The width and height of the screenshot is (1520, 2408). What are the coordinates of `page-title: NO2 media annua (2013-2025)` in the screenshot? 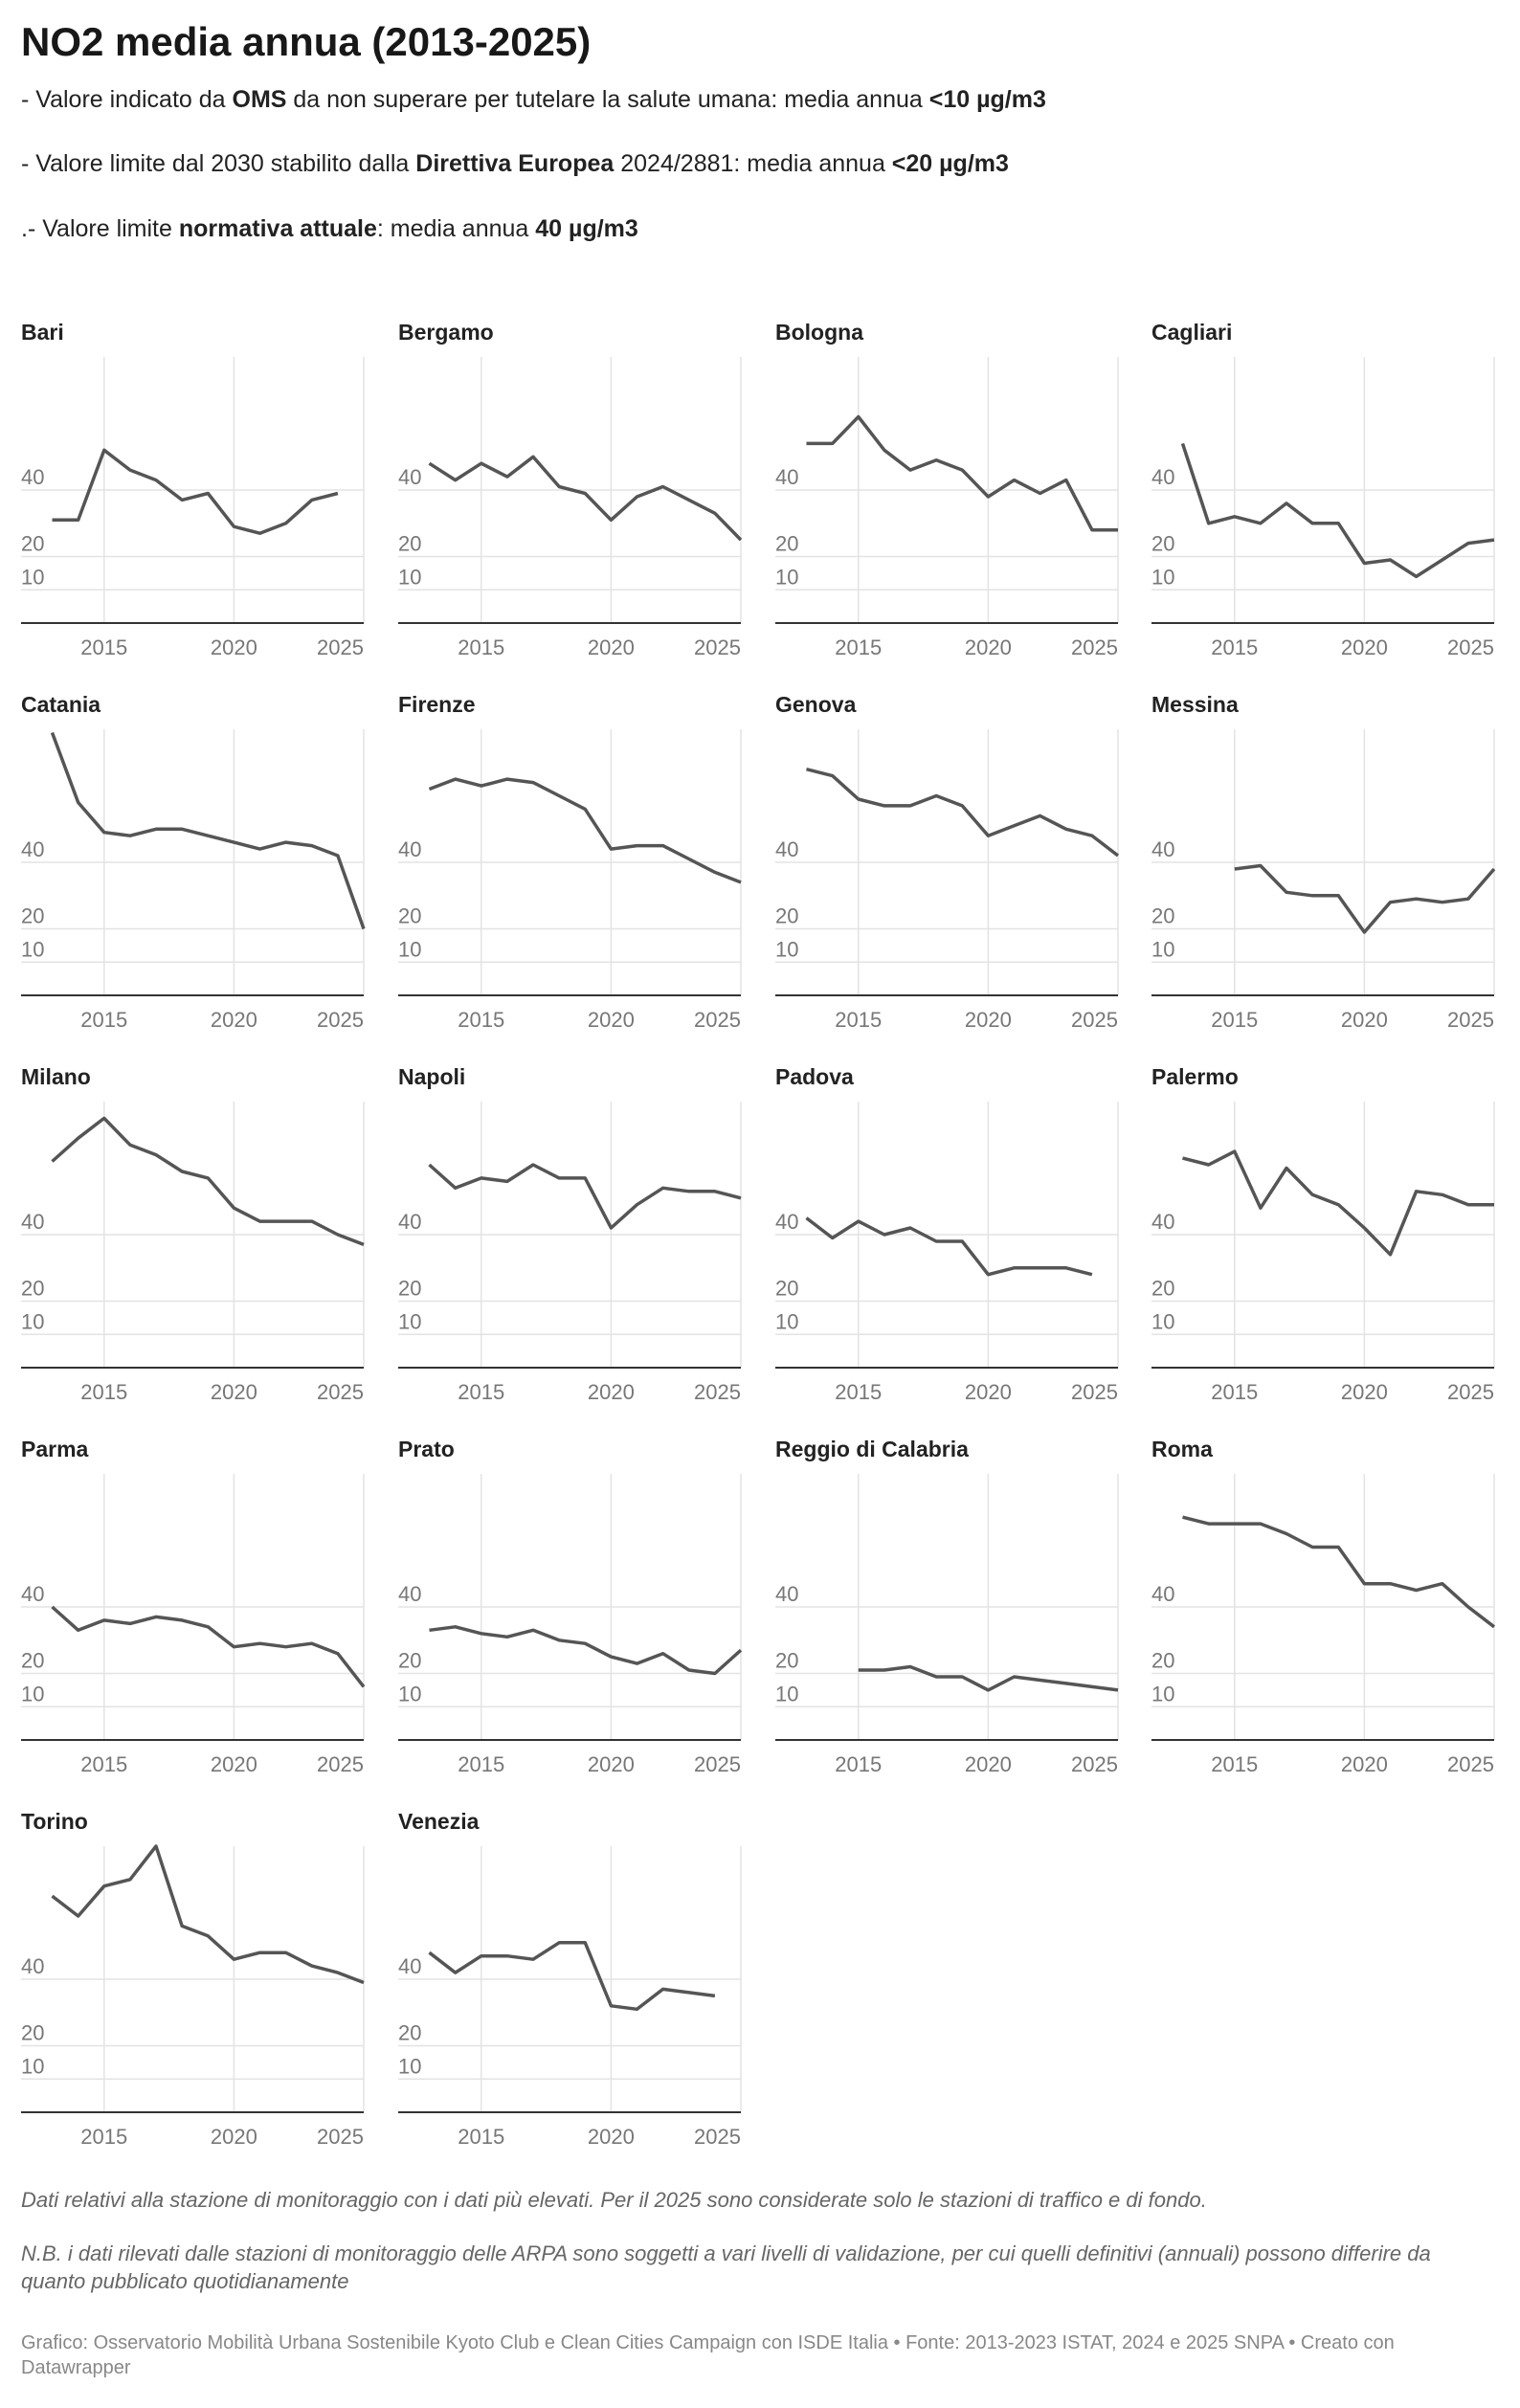 It's located at (306, 42).